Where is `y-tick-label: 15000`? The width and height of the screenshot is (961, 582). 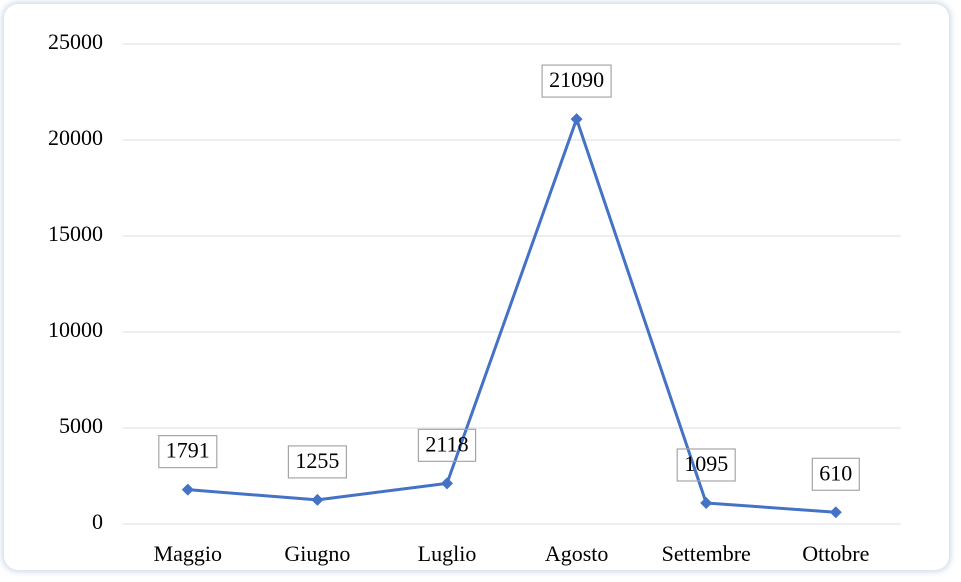
y-tick-label: 15000 is located at coordinates (75, 233).